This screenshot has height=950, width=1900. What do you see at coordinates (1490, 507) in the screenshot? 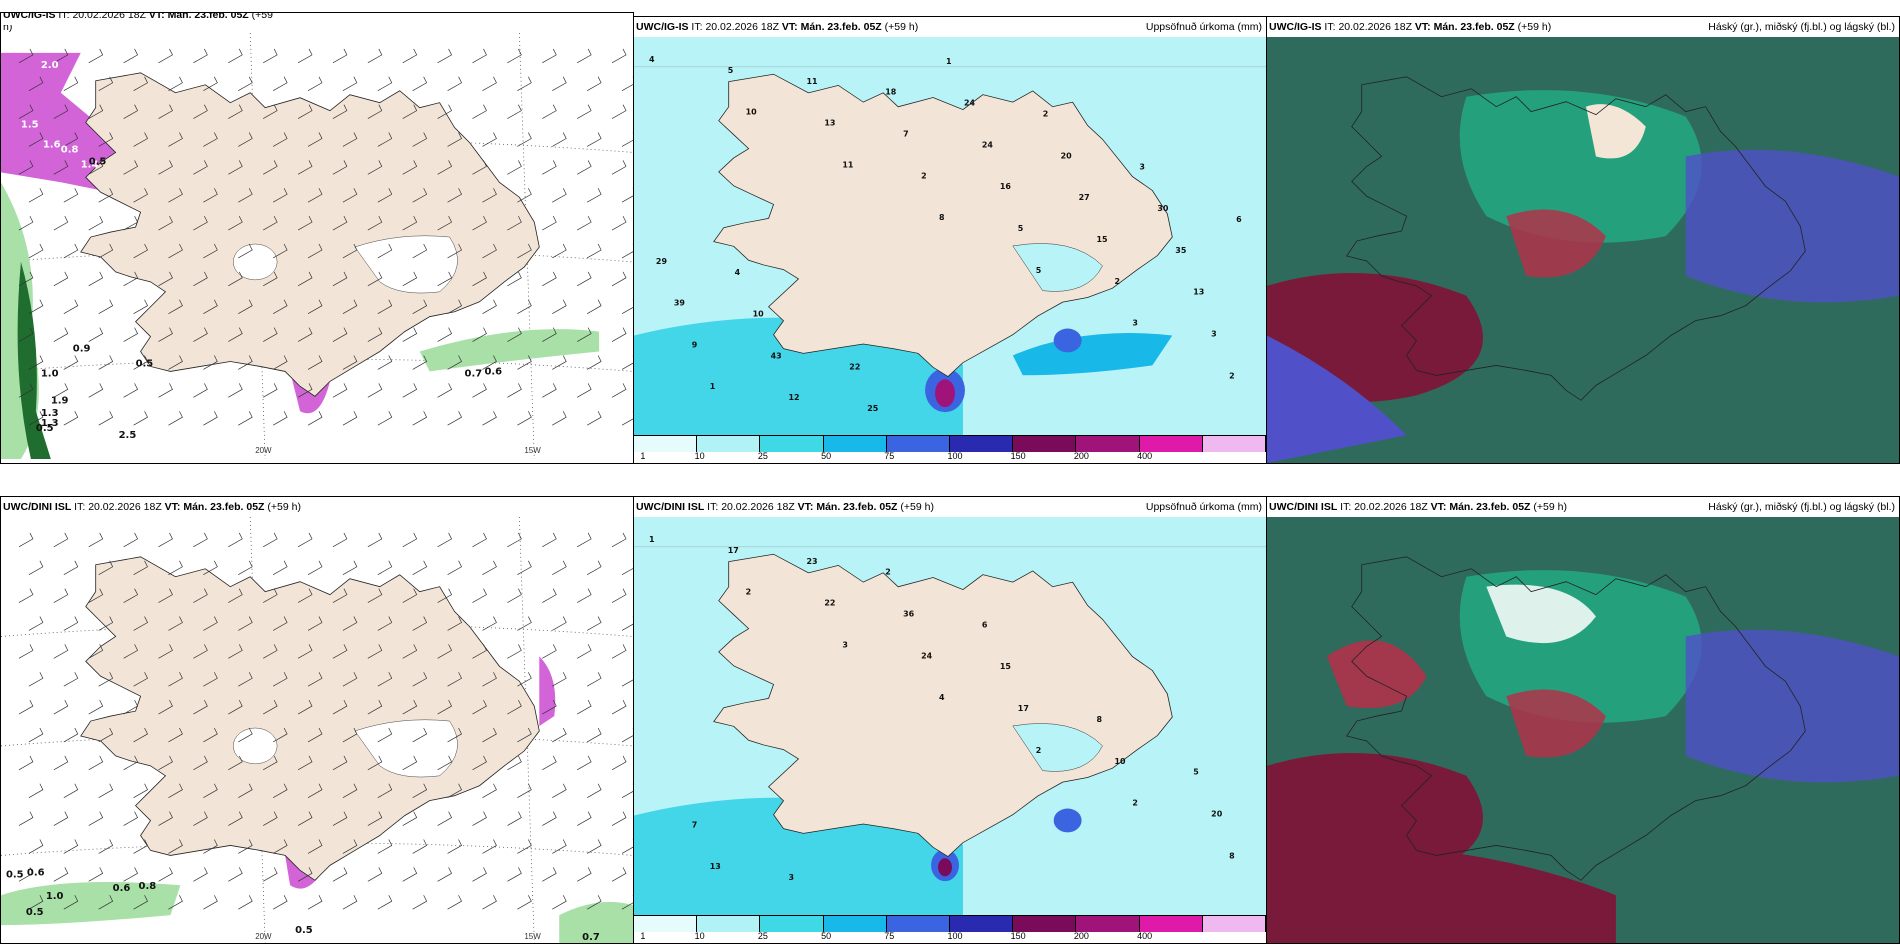
I see `valid-time: Mán. 23.feb. 05Z` at bounding box center [1490, 507].